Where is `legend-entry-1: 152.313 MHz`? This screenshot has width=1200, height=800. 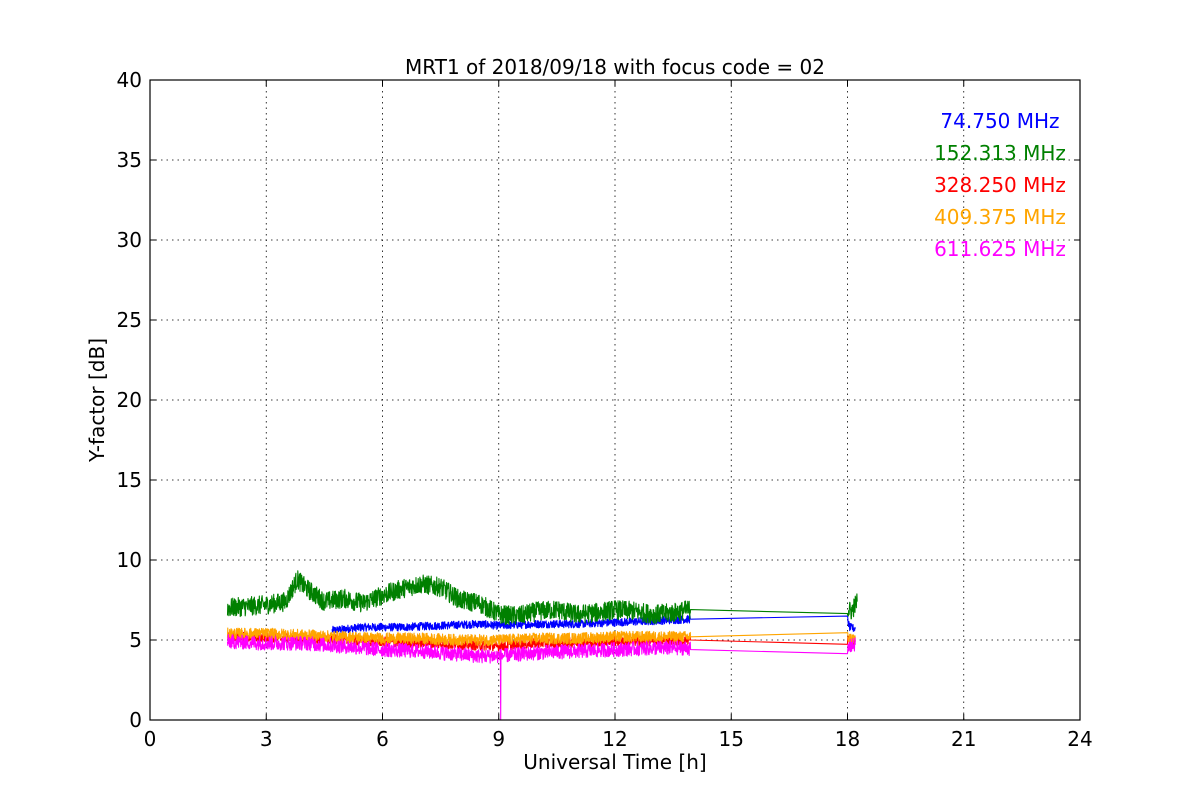 legend-entry-1: 152.313 MHz is located at coordinates (1000, 153).